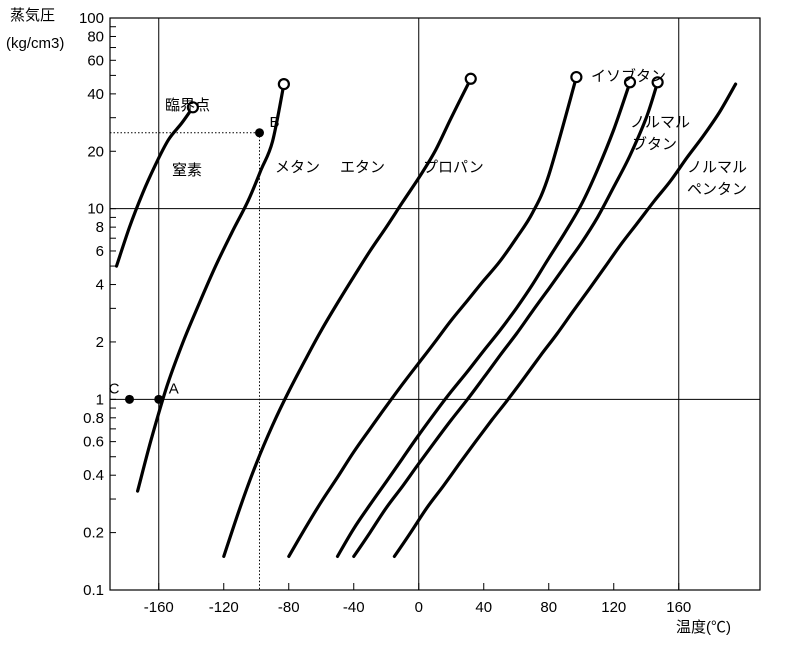  I want to click on point-label-b: B, so click(275, 122).